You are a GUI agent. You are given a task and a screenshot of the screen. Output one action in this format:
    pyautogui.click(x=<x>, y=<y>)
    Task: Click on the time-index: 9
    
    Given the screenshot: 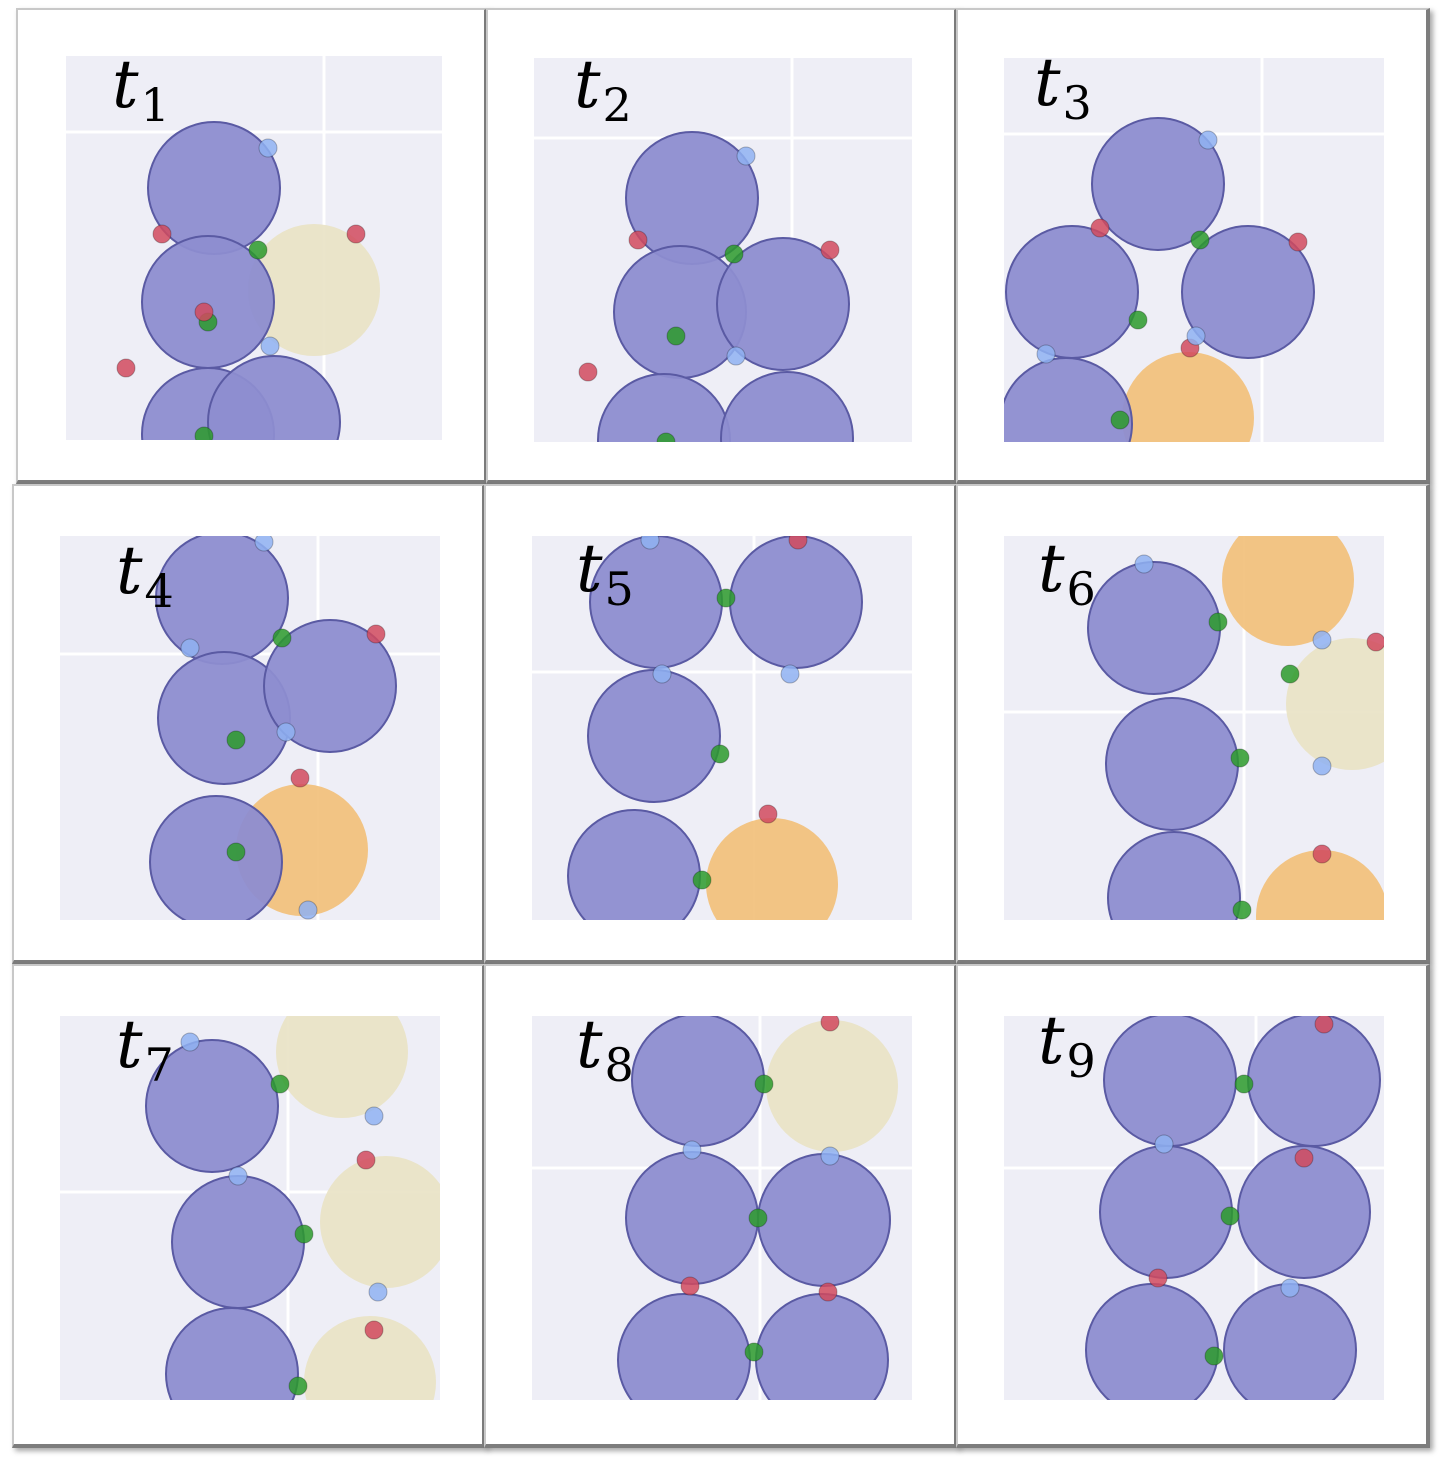 What is the action you would take?
    pyautogui.click(x=1081, y=1061)
    